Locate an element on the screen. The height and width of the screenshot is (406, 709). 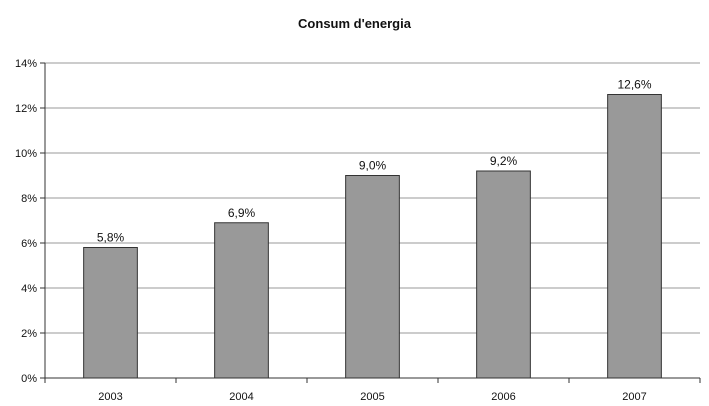
data-label: 6,9% is located at coordinates (242, 213).